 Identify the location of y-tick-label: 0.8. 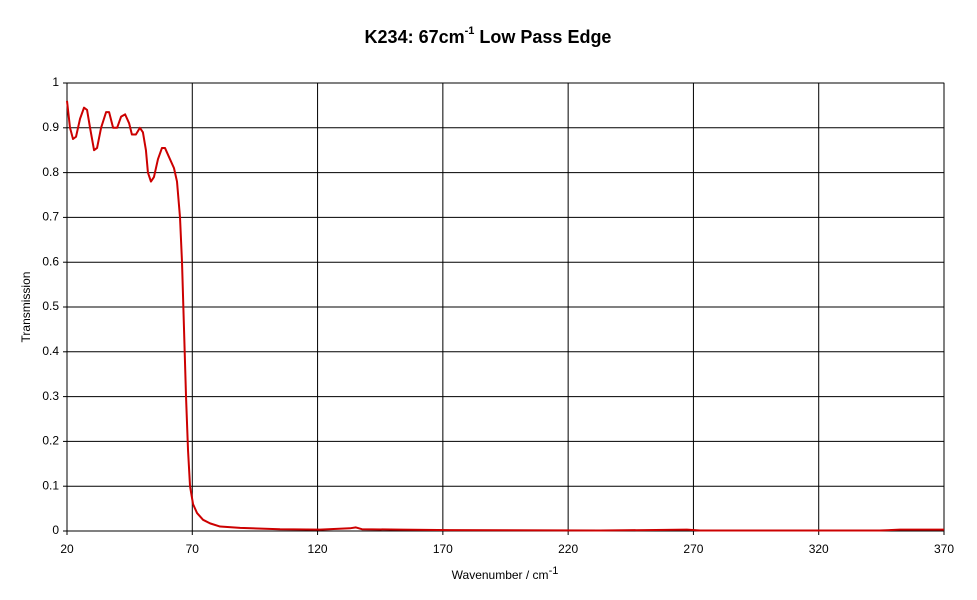
(50, 172).